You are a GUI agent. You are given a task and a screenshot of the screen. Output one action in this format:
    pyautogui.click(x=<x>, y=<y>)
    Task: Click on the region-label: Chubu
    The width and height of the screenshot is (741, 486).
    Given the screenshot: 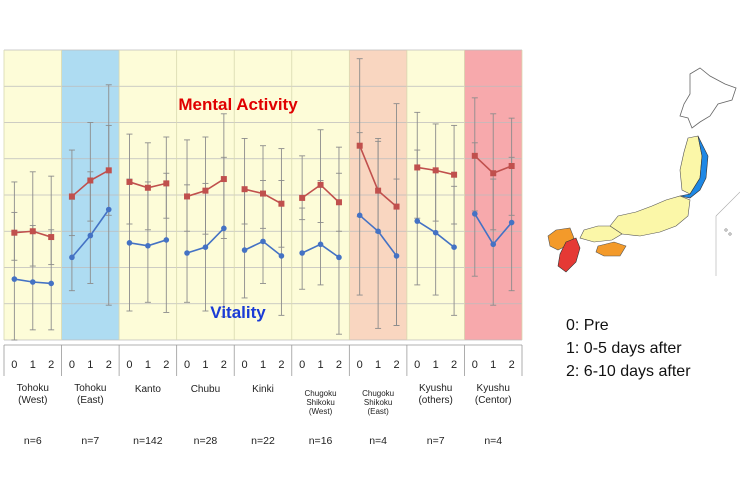 What is the action you would take?
    pyautogui.click(x=205, y=389)
    